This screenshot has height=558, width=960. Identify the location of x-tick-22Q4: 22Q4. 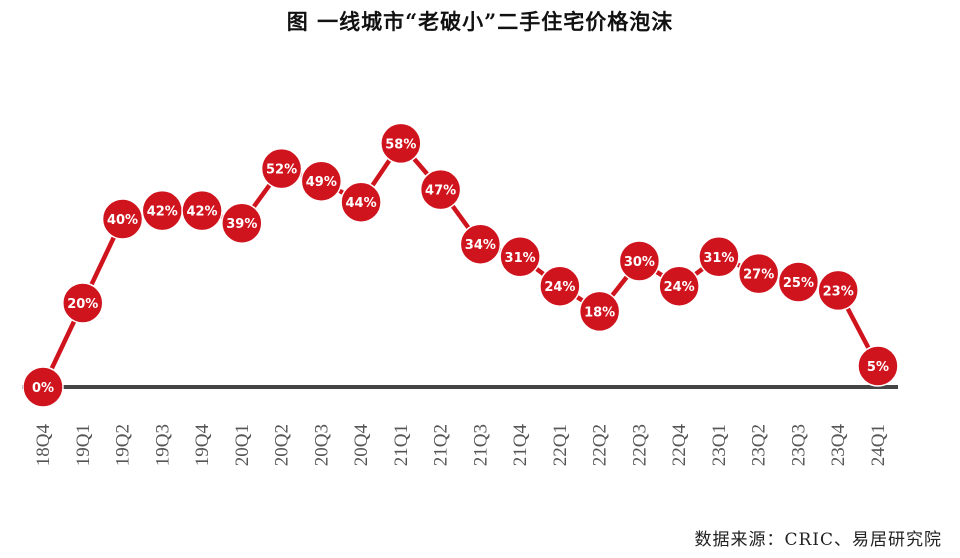
(679, 445).